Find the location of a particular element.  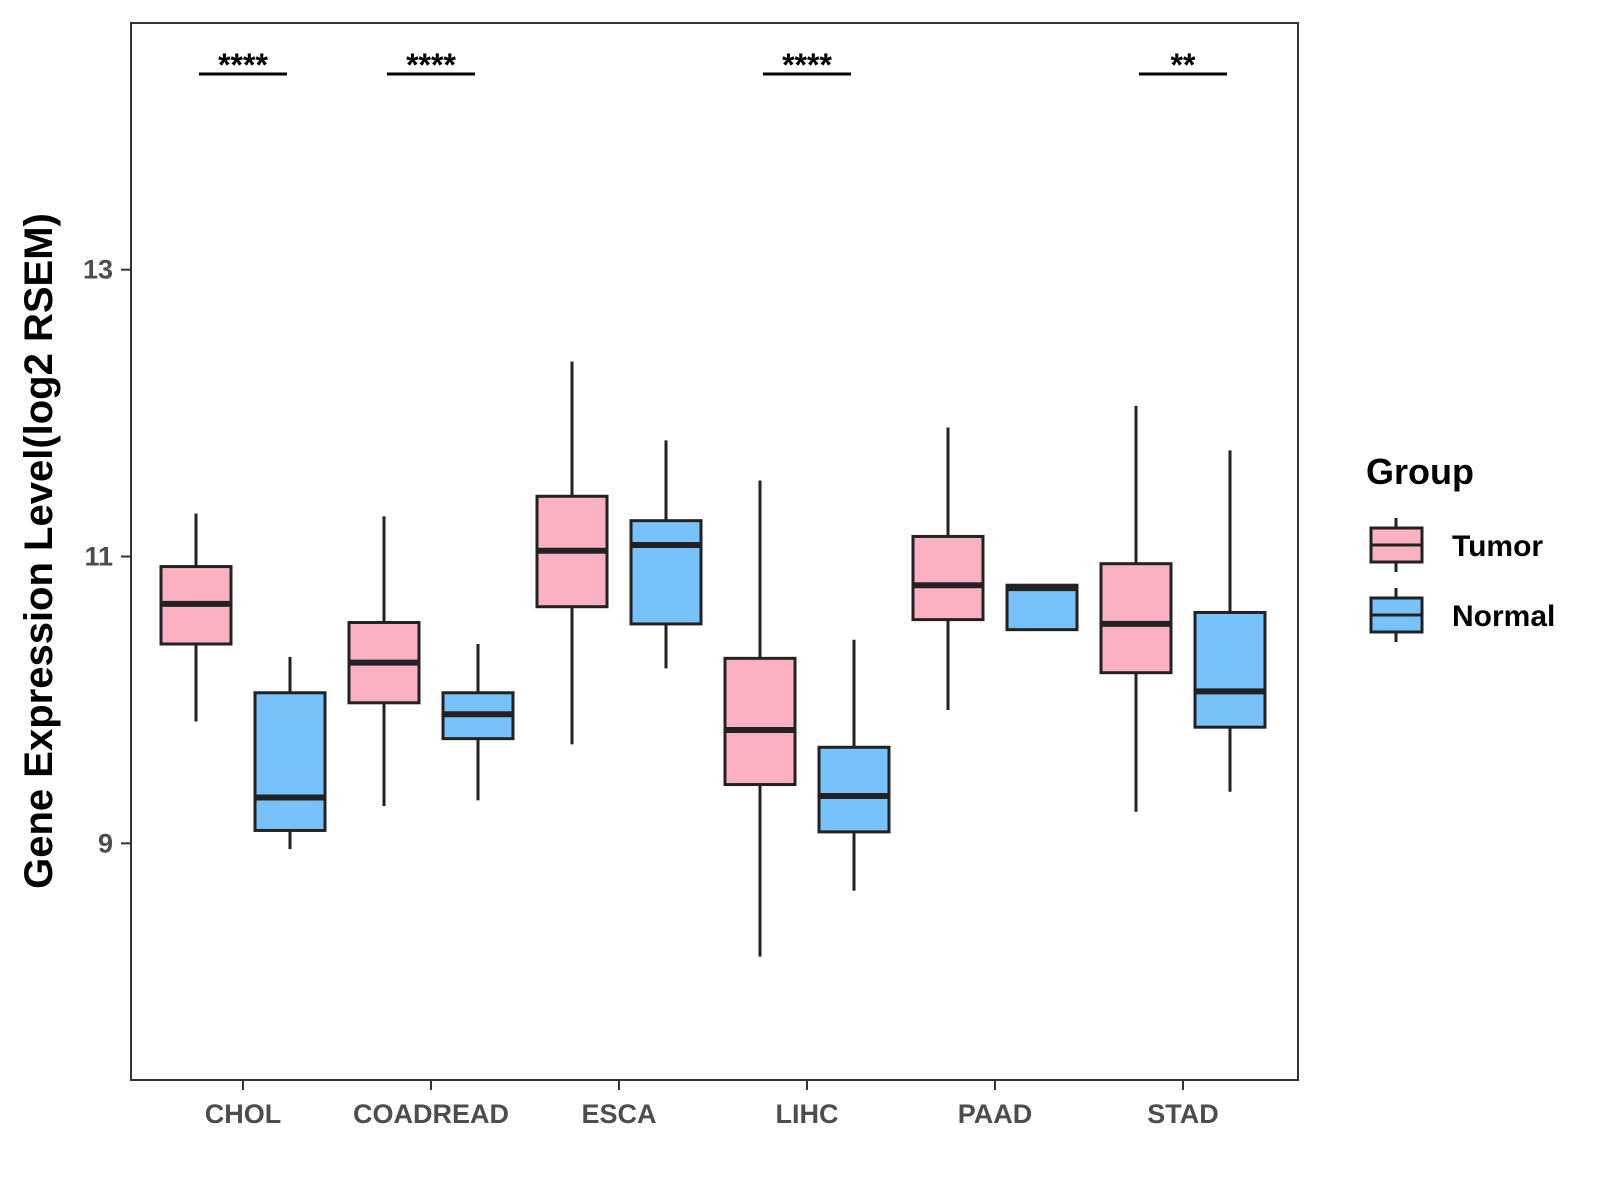

box-normal-stad is located at coordinates (1230, 621).